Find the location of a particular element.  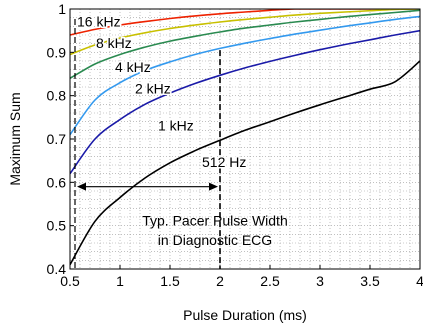

curve-label: 8 kHz is located at coordinates (114, 43).